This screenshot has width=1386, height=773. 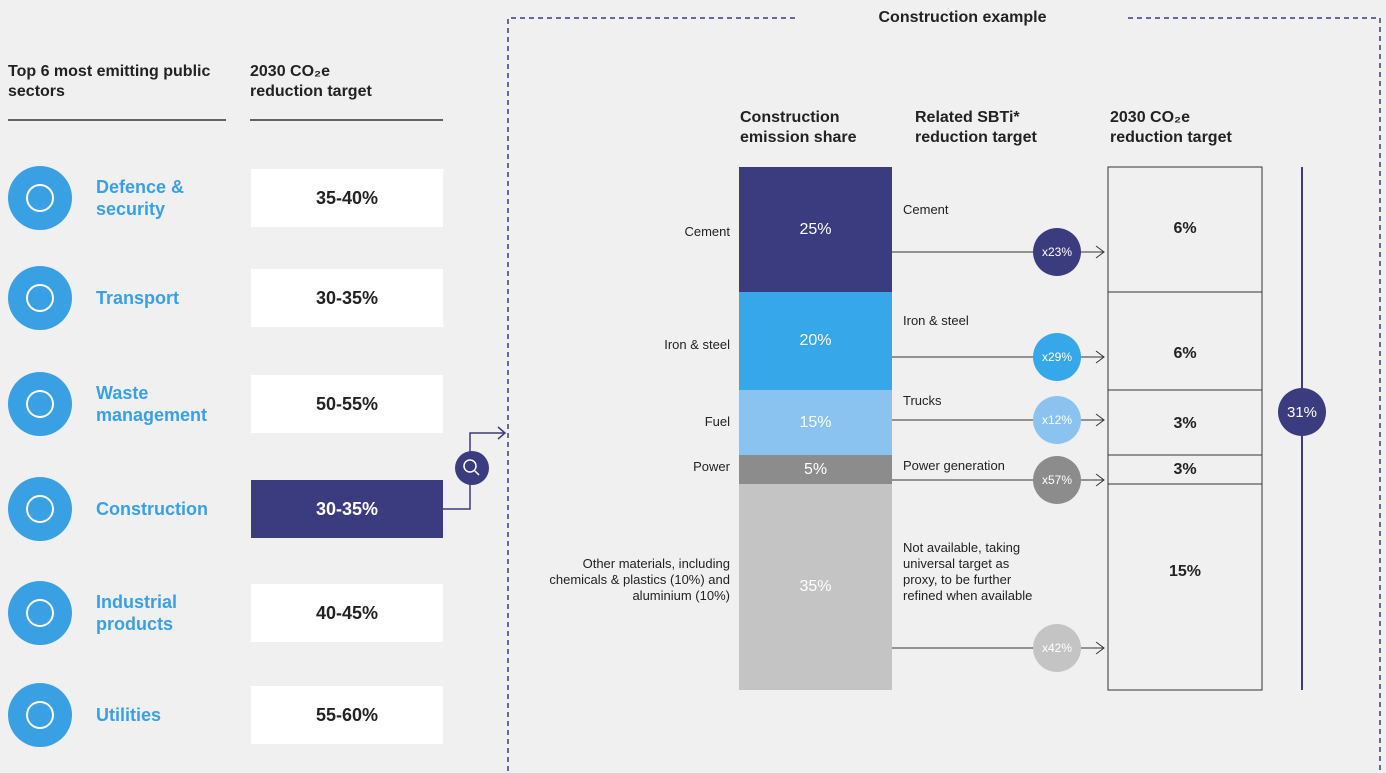 I want to click on row-target: 15%, so click(x=1185, y=571).